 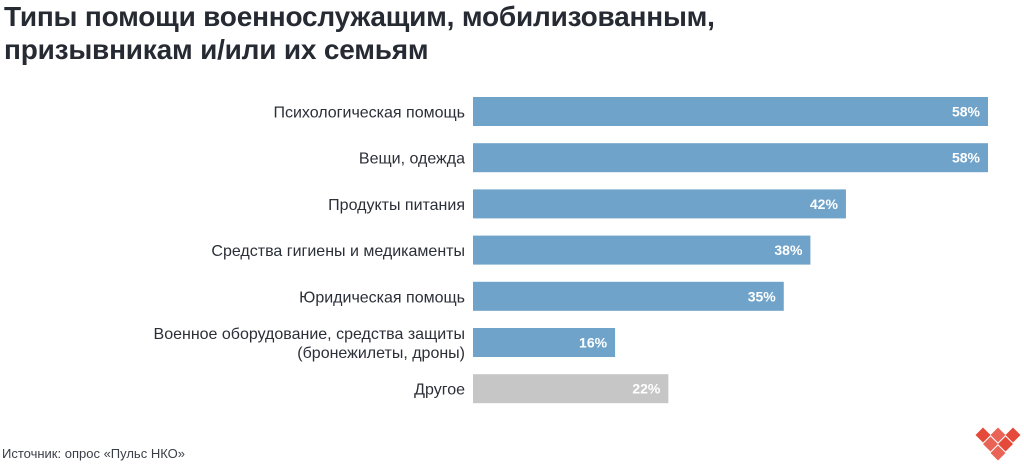 What do you see at coordinates (382, 297) in the screenshot?
I see `category-label-5: Юридическая помощь` at bounding box center [382, 297].